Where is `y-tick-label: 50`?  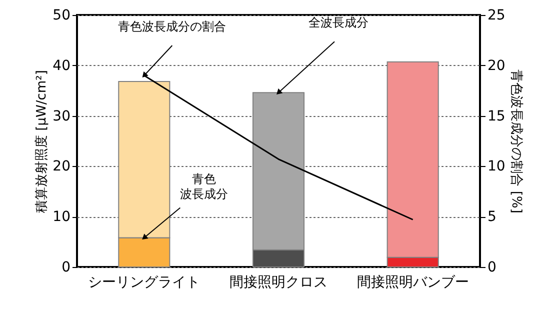
y-tick-label: 50 is located at coordinates (61, 16).